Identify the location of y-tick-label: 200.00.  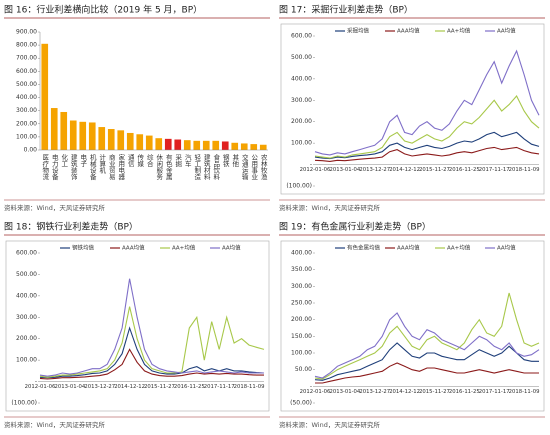
(26, 338).